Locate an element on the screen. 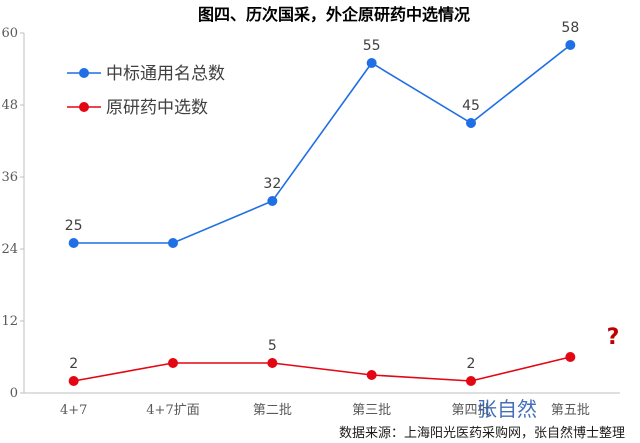 This screenshot has width=640, height=443. y-tick-label: 36 is located at coordinates (9, 177).